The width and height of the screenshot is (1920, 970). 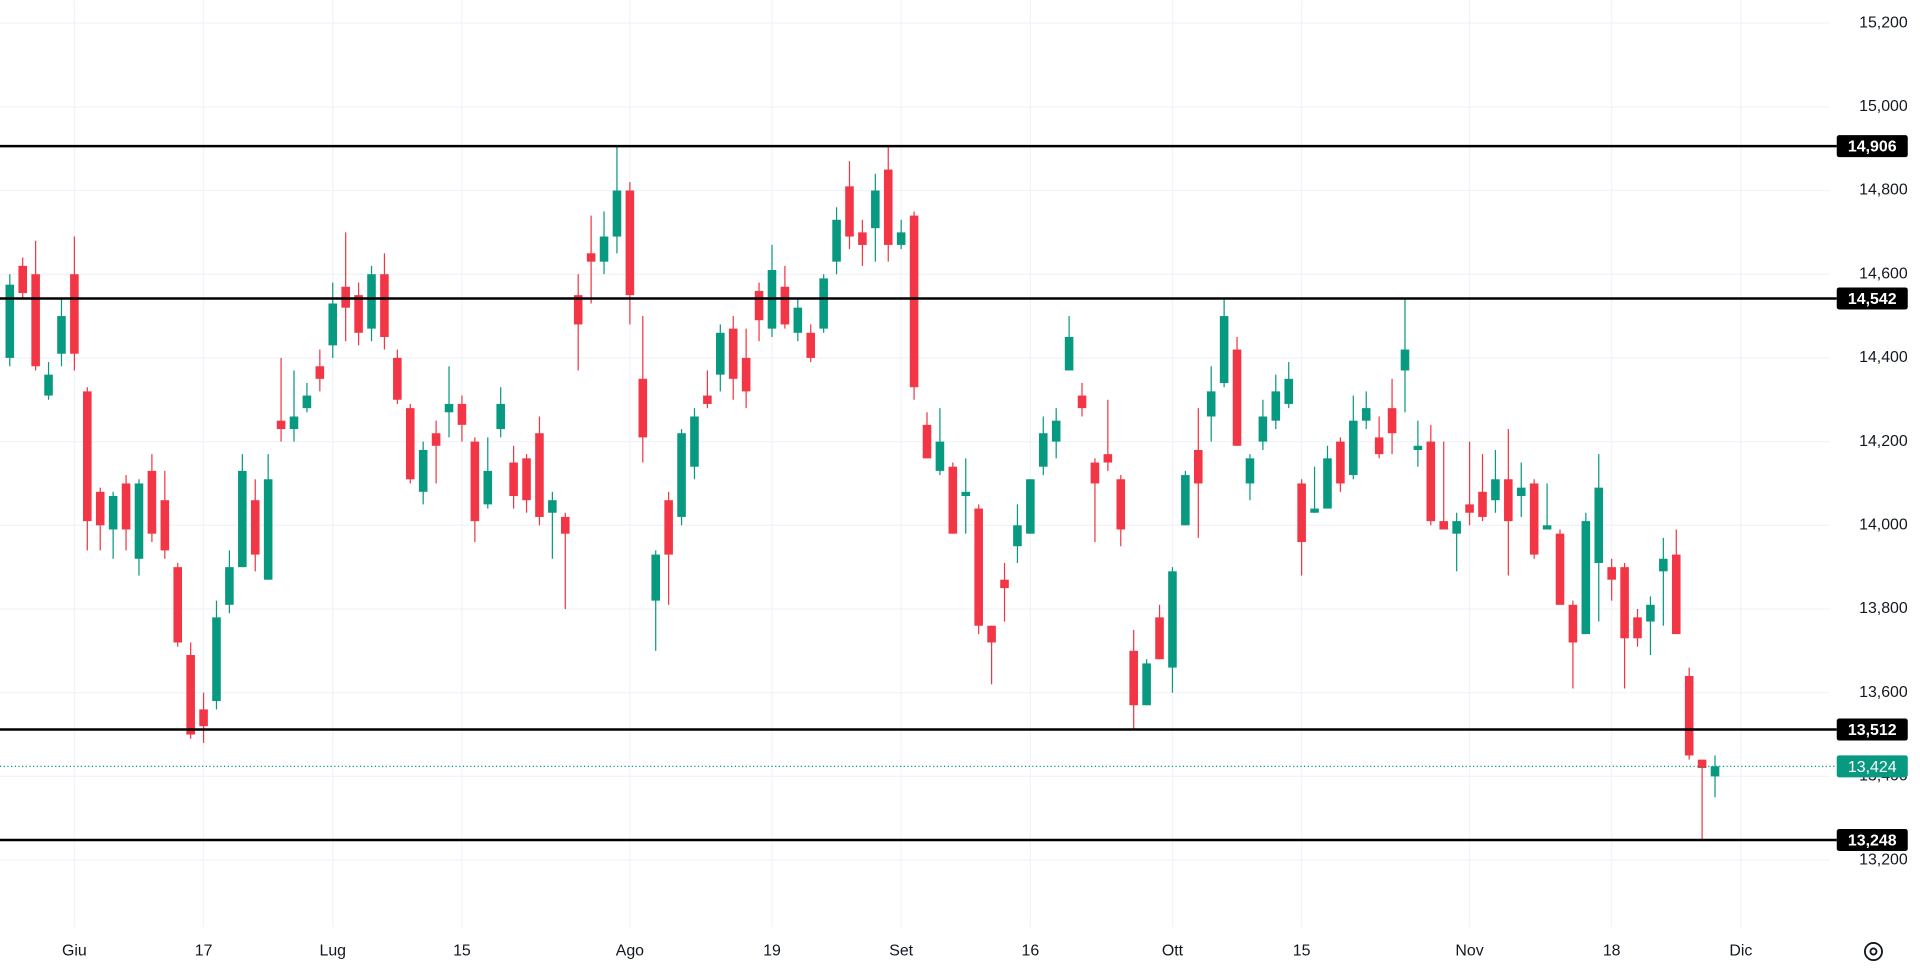 I want to click on y-tick-label: 13,600, so click(x=1883, y=692).